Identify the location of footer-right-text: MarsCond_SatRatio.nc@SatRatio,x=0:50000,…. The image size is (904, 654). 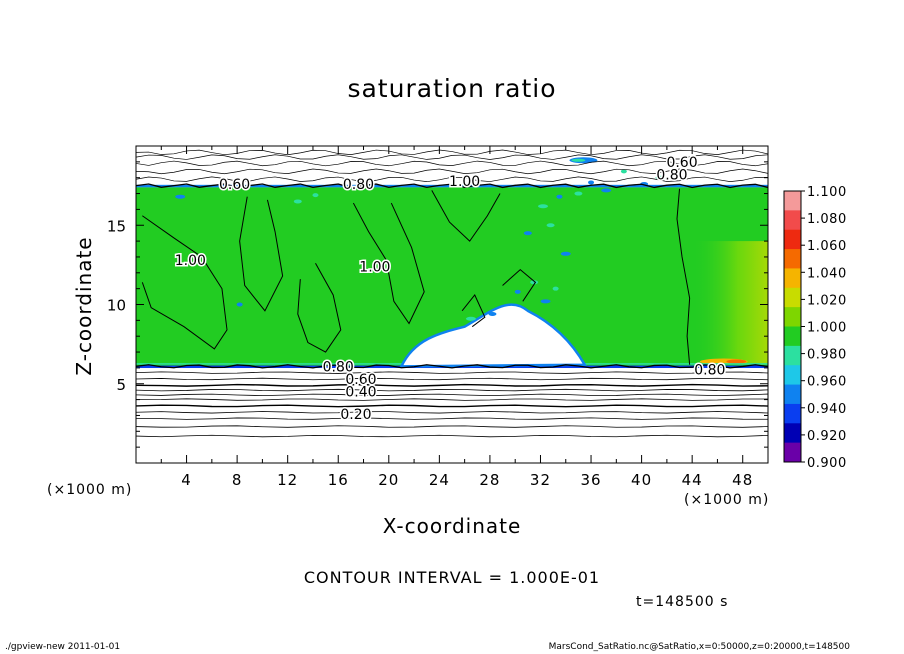
(699, 647).